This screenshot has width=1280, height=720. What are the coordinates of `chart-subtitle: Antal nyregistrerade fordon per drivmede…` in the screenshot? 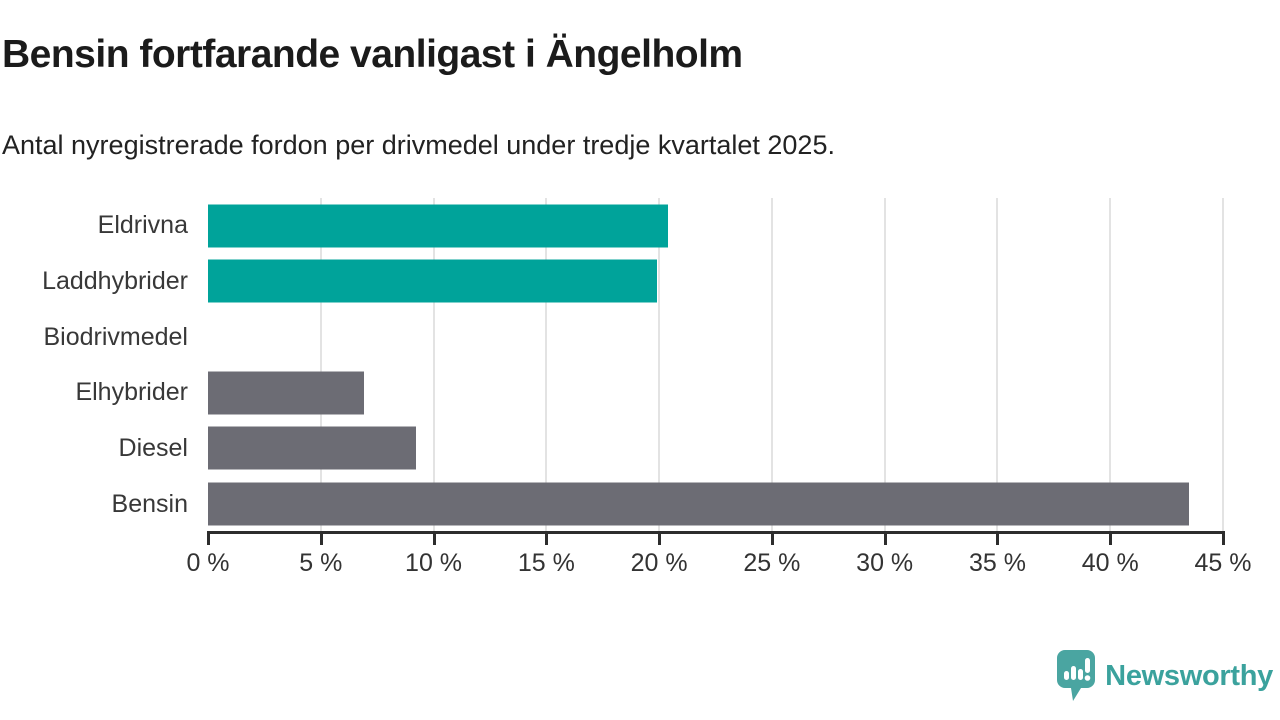 It's located at (418, 145).